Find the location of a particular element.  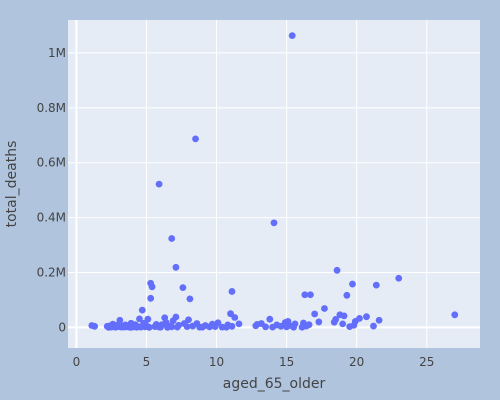

y-tick-label: 0.6M is located at coordinates (51, 163).